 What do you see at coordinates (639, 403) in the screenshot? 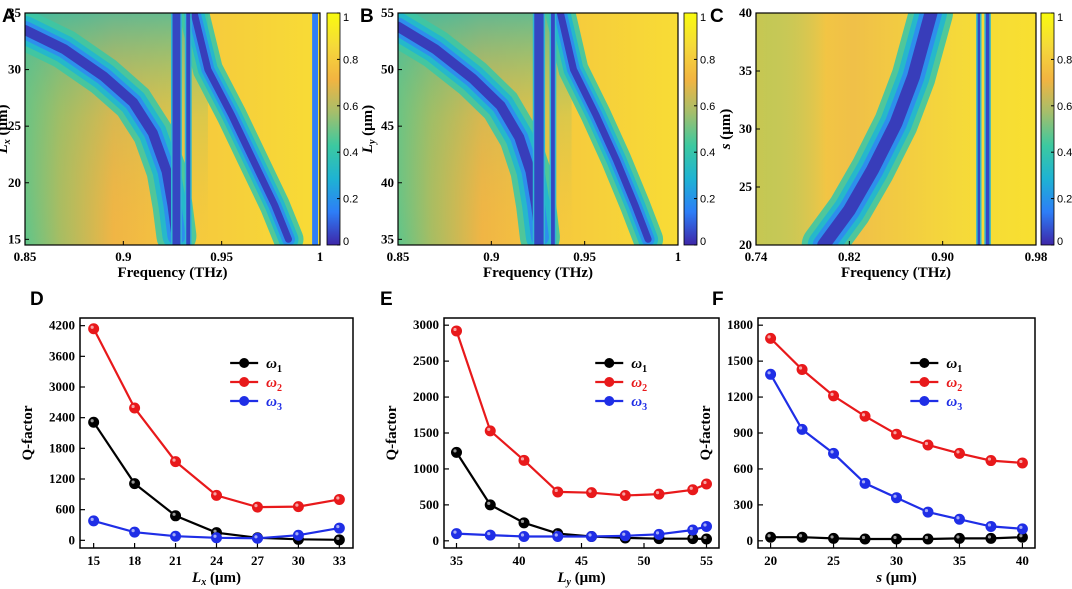
I see `legend-label: ω3` at bounding box center [639, 403].